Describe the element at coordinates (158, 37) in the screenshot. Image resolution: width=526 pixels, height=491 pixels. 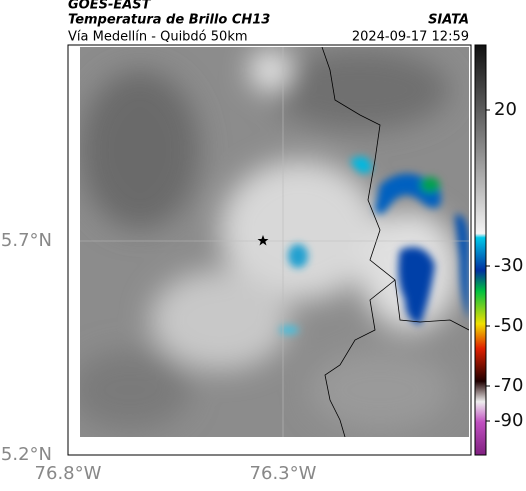
I see `region: Vía Medellín - Quibdó 50km` at that location.